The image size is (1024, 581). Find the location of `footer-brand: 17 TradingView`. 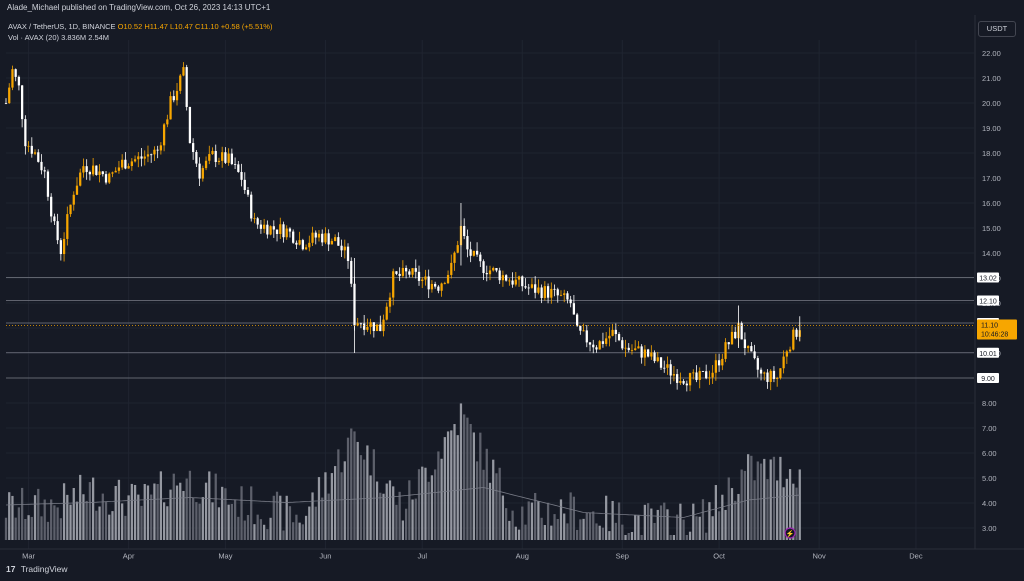

footer-brand: 17 TradingView is located at coordinates (36, 569).